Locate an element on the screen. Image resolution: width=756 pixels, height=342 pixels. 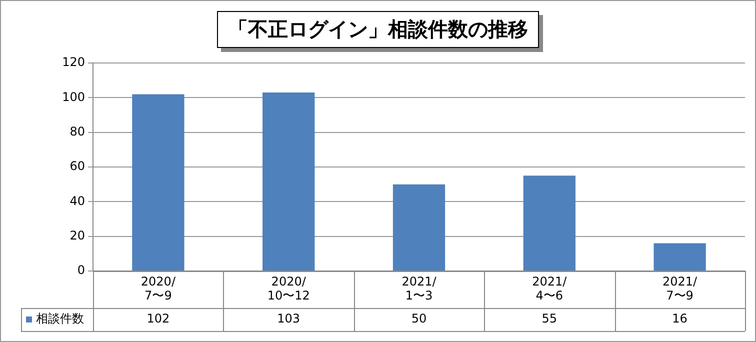
x-tick-label: 2020/ 7〜9 is located at coordinates (158, 288).